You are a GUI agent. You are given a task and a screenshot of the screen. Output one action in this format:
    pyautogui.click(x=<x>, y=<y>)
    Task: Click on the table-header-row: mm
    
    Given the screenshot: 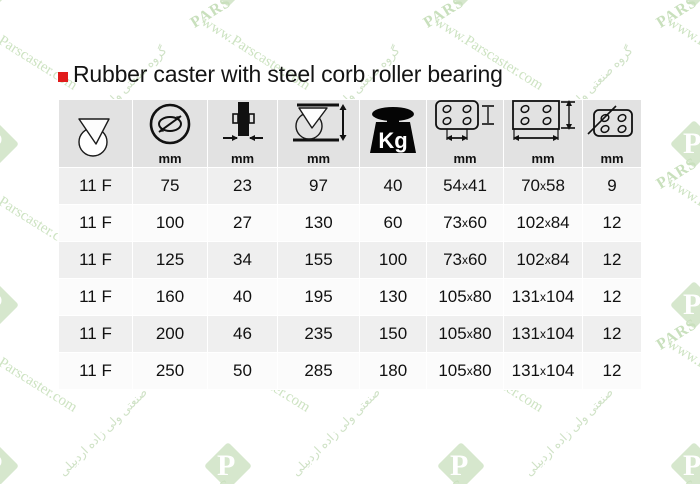 What is the action you would take?
    pyautogui.click(x=350, y=133)
    